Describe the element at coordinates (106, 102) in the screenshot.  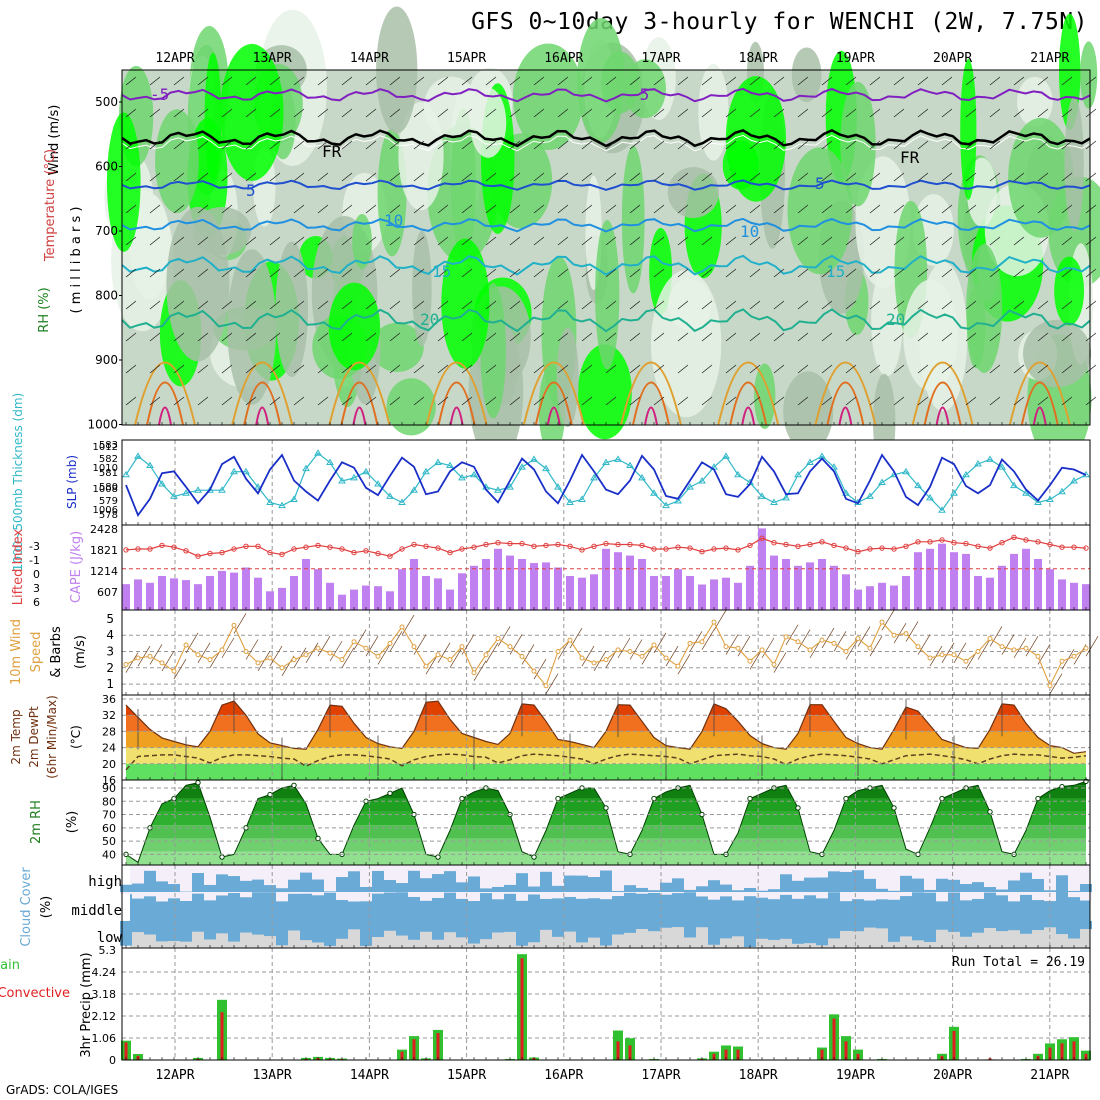
I see `pressure-tick: 500` at that location.